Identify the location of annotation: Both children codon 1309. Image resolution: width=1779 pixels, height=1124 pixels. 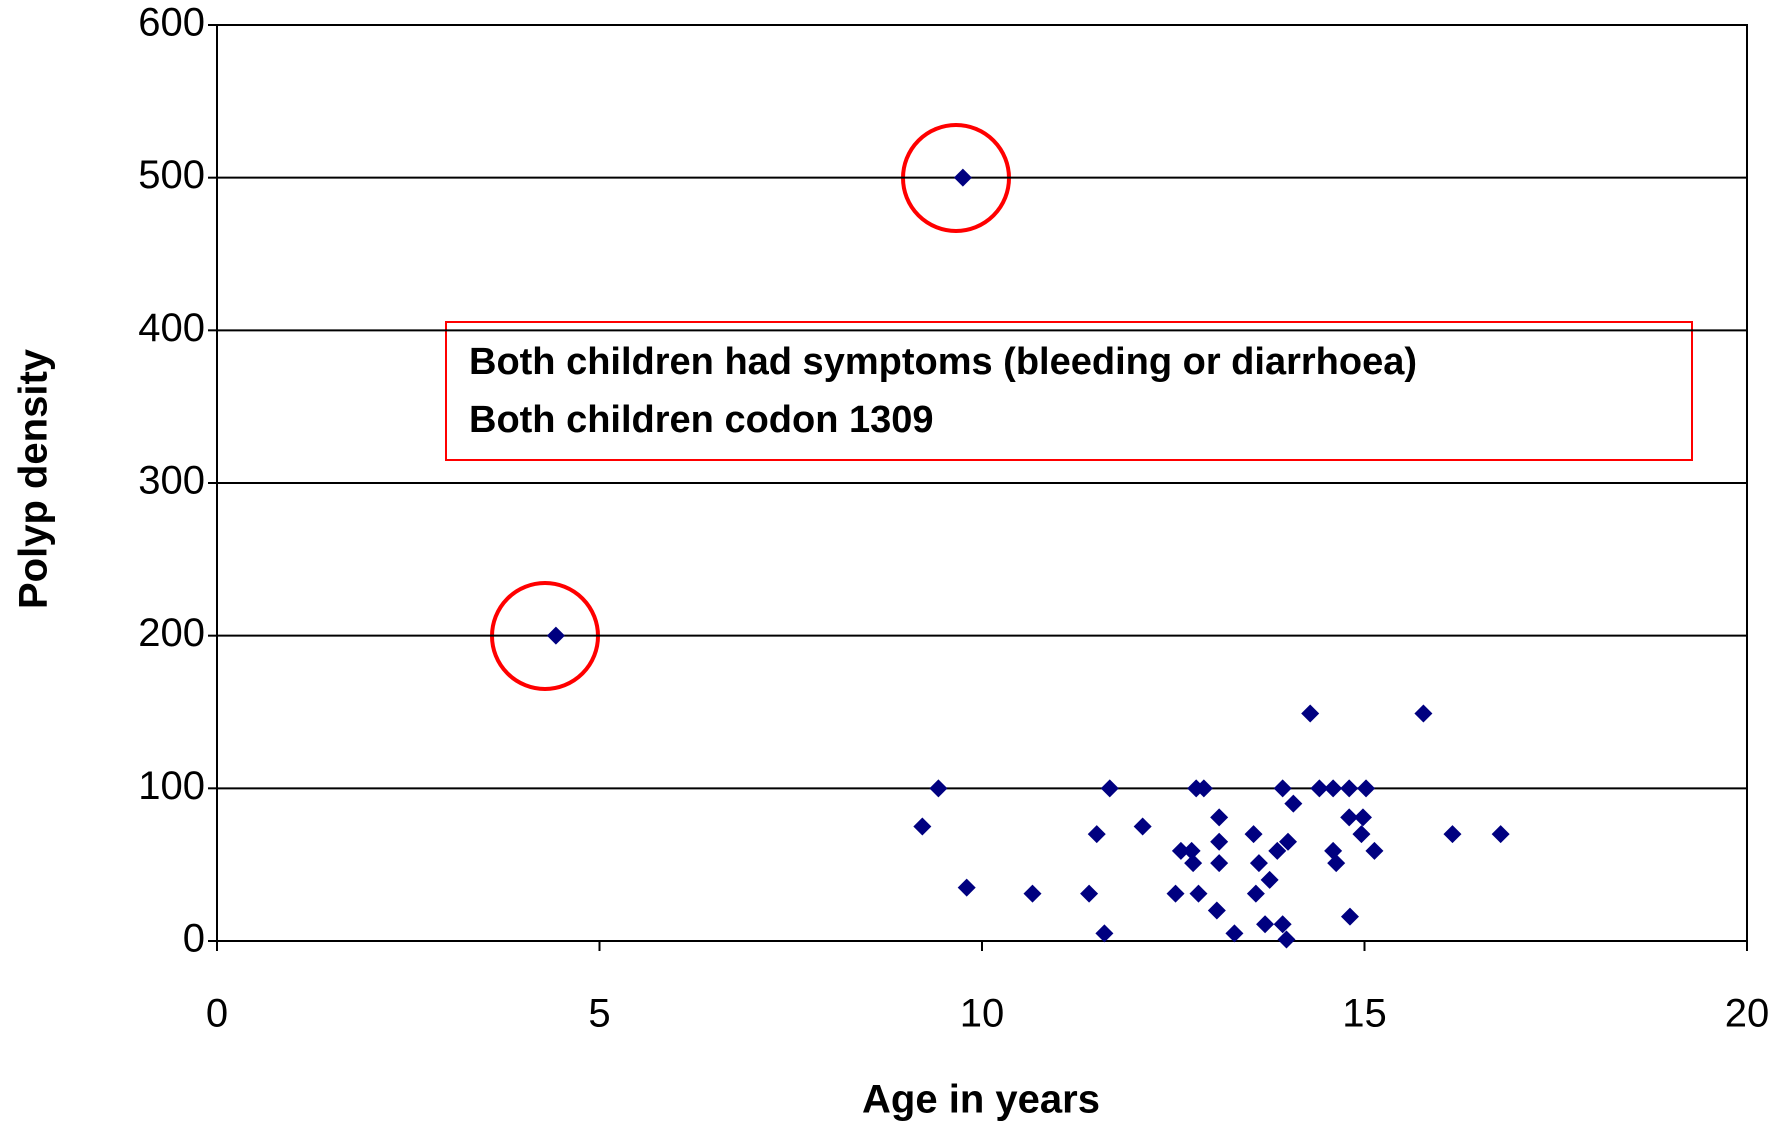
(701, 420).